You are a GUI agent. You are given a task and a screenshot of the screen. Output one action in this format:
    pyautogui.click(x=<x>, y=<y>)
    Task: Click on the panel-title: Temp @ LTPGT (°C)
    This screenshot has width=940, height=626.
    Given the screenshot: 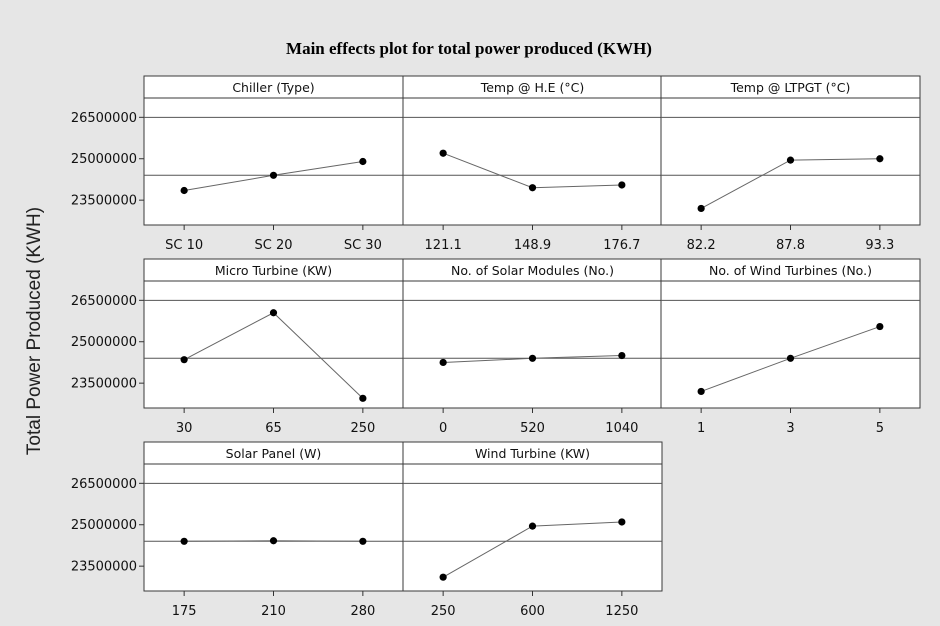 What is the action you would take?
    pyautogui.click(x=790, y=87)
    